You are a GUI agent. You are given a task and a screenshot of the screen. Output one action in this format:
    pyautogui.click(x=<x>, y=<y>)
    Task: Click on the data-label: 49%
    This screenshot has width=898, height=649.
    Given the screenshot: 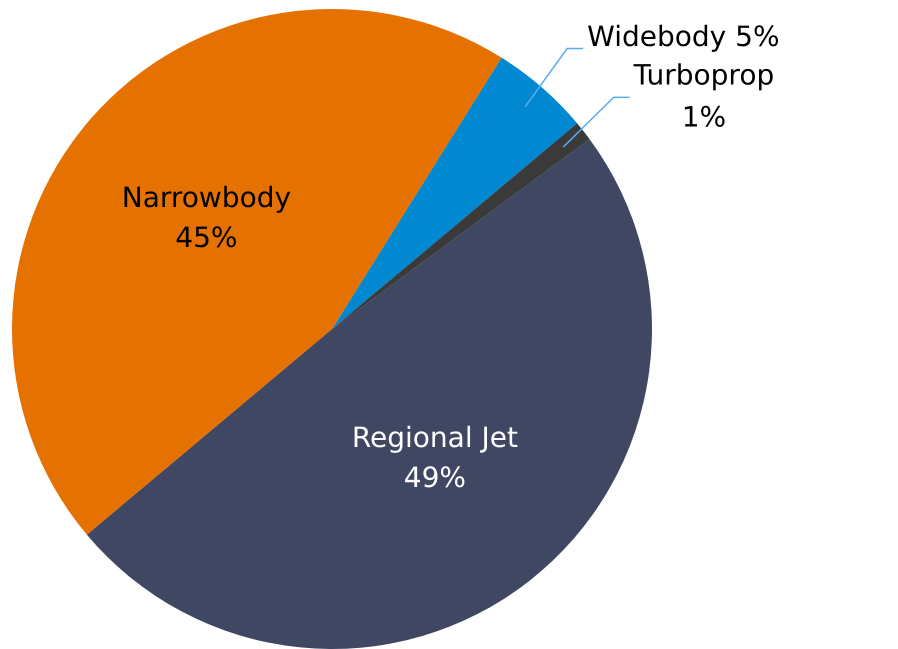 What is the action you would take?
    pyautogui.click(x=435, y=477)
    